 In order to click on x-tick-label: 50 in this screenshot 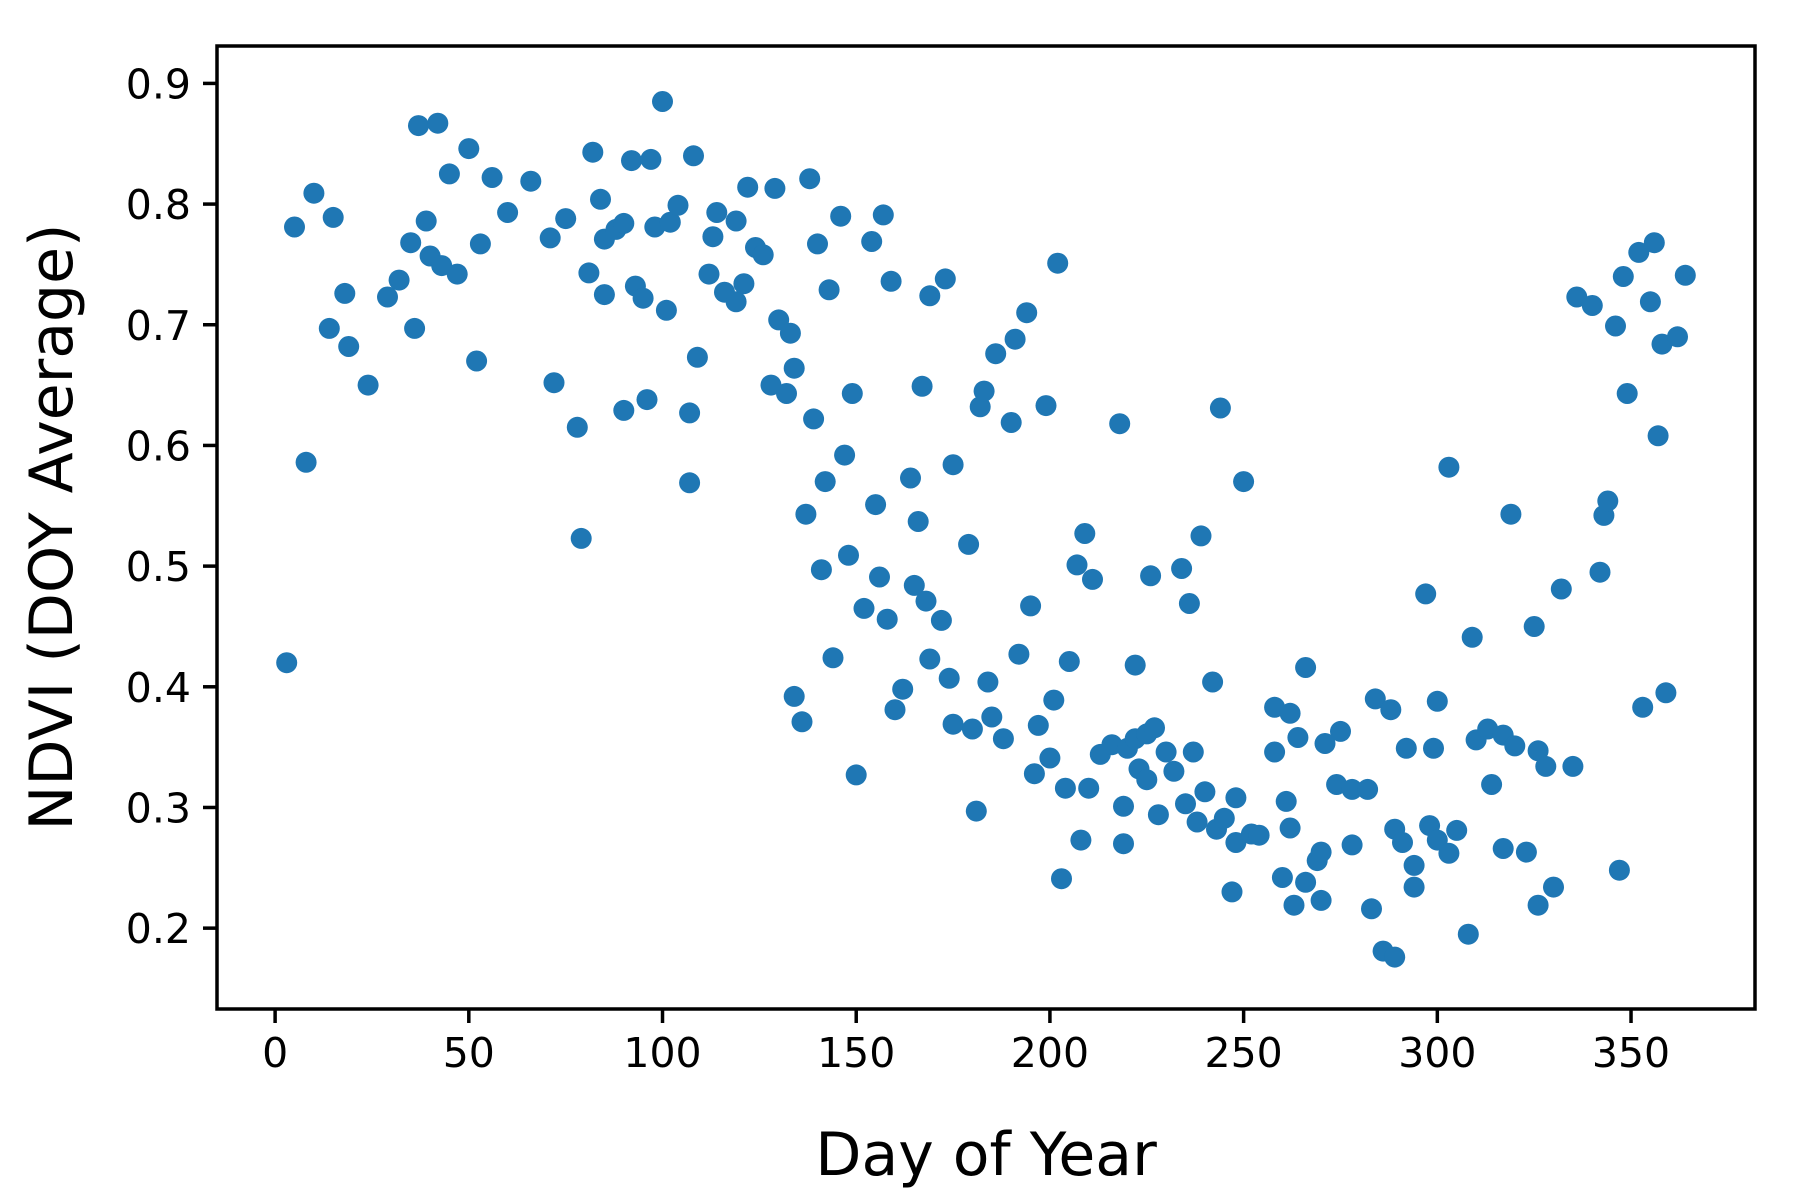, I will do `click(469, 1053)`.